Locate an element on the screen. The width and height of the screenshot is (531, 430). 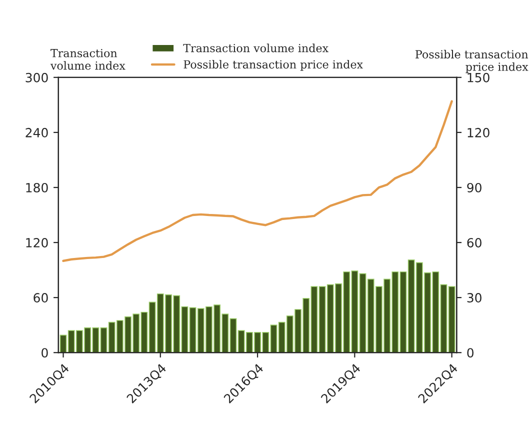
y2-tick-label: 0 is located at coordinates (470, 353).